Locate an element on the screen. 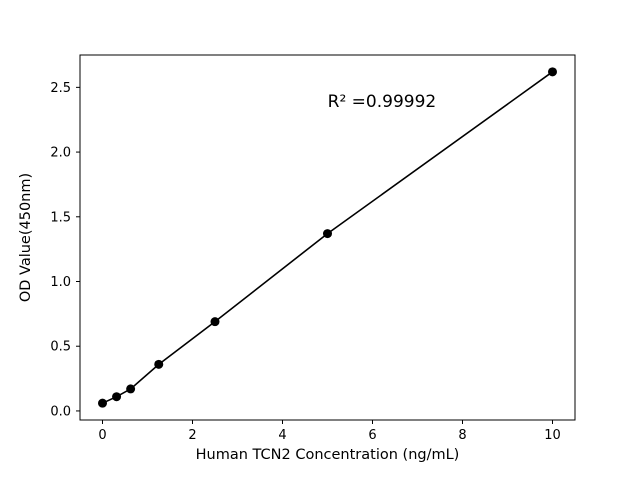 Image resolution: width=640 pixels, height=480 pixels. y-tick-label: 0.0 is located at coordinates (60, 411).